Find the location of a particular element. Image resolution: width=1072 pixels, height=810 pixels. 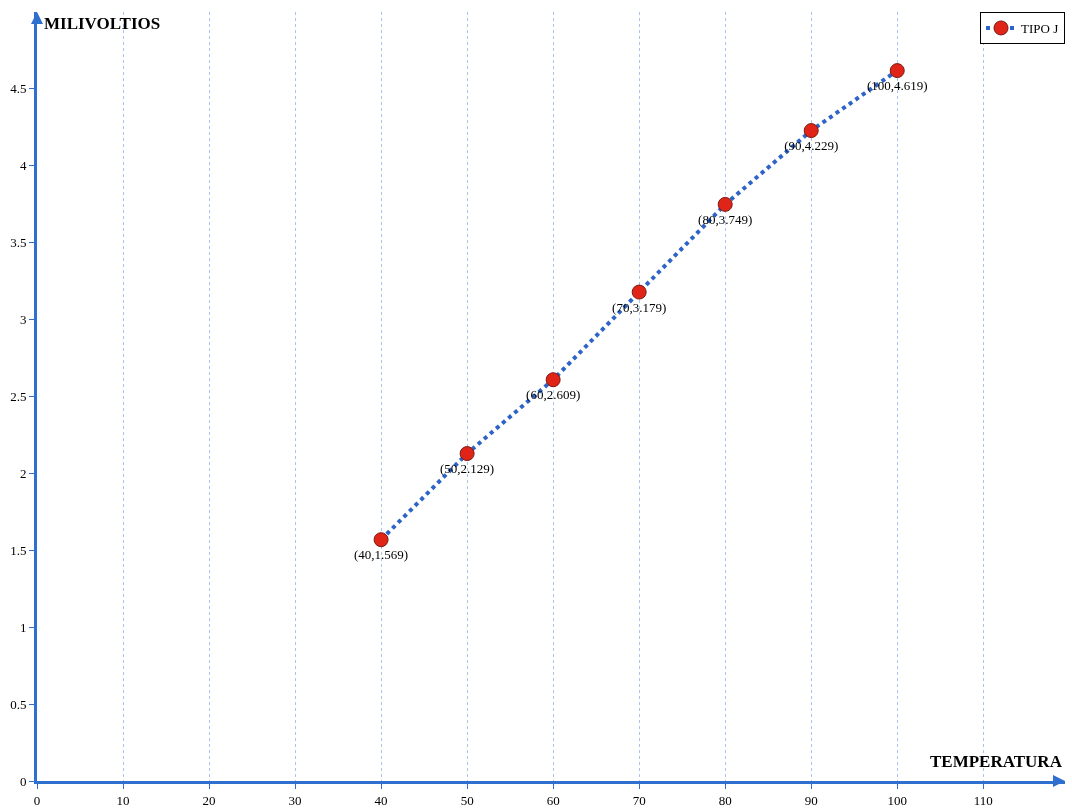

data-label: (40,1.569) is located at coordinates (381, 555).